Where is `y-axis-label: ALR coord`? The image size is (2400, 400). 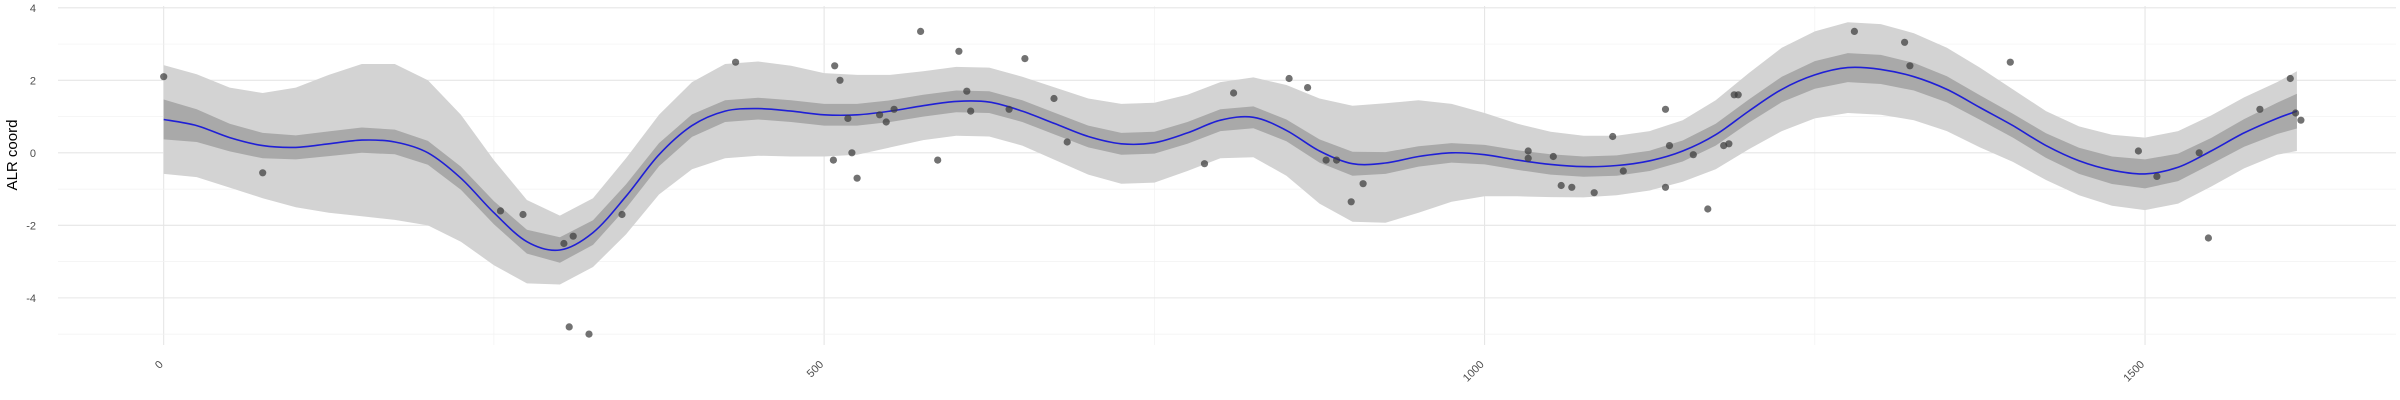 y-axis-label: ALR coord is located at coordinates (12, 155).